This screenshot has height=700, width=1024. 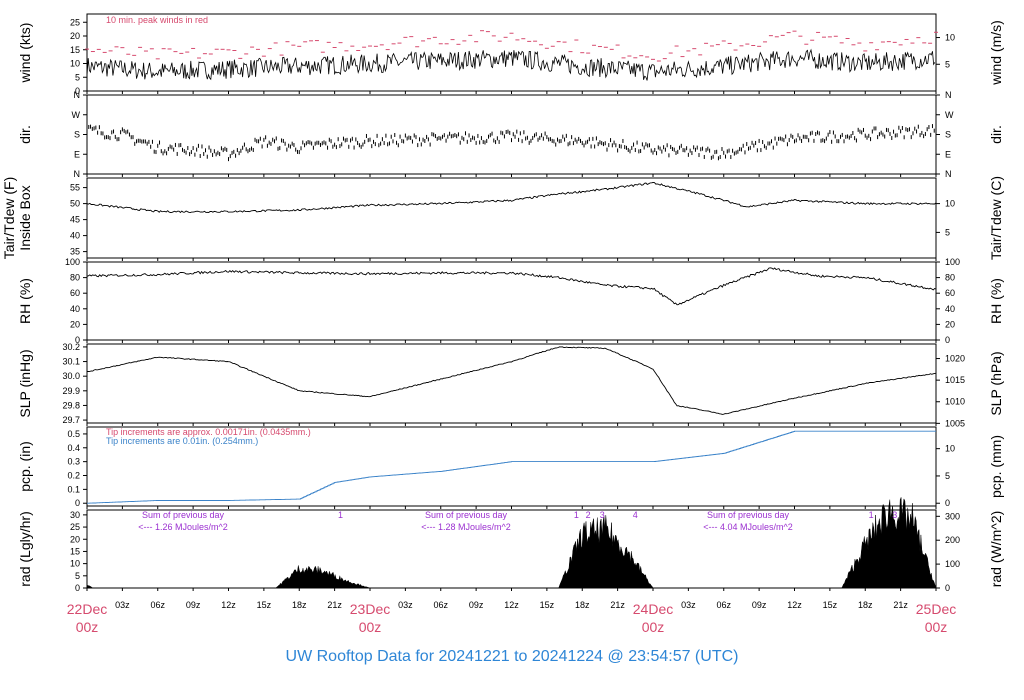 What do you see at coordinates (87, 609) in the screenshot?
I see `x-day-label: 22Dec` at bounding box center [87, 609].